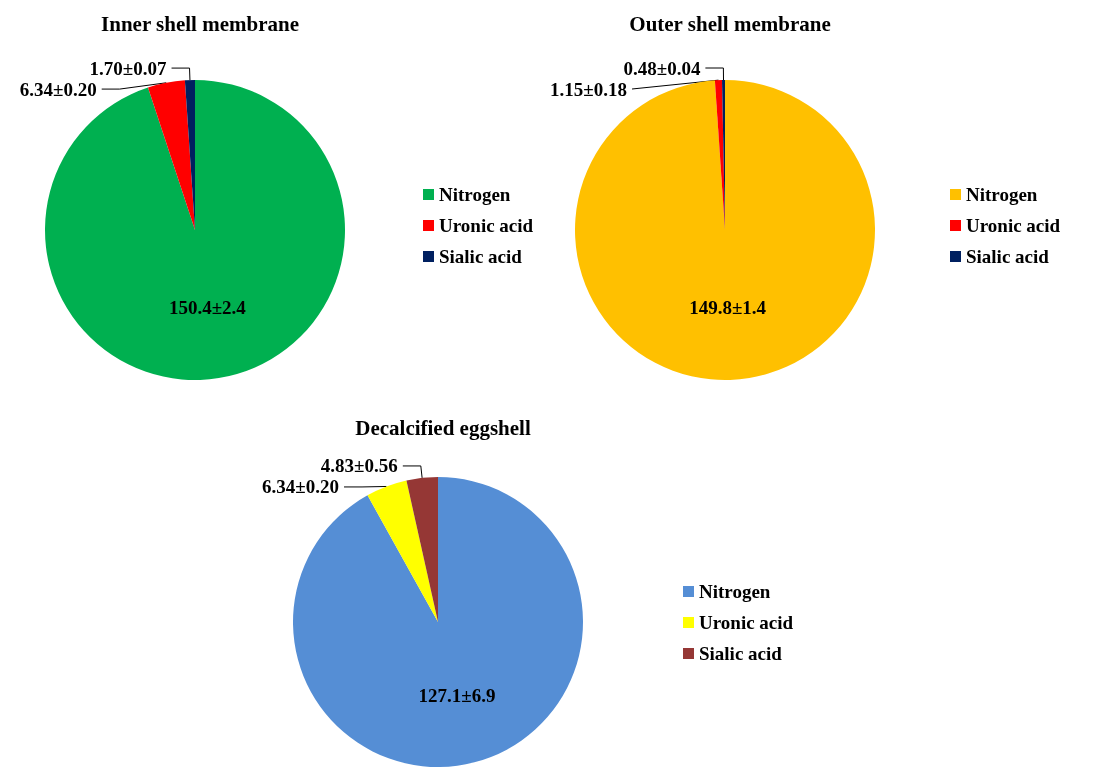 This screenshot has width=1095, height=771. What do you see at coordinates (589, 89) in the screenshot?
I see `data-label: 1.15±0.18` at bounding box center [589, 89].